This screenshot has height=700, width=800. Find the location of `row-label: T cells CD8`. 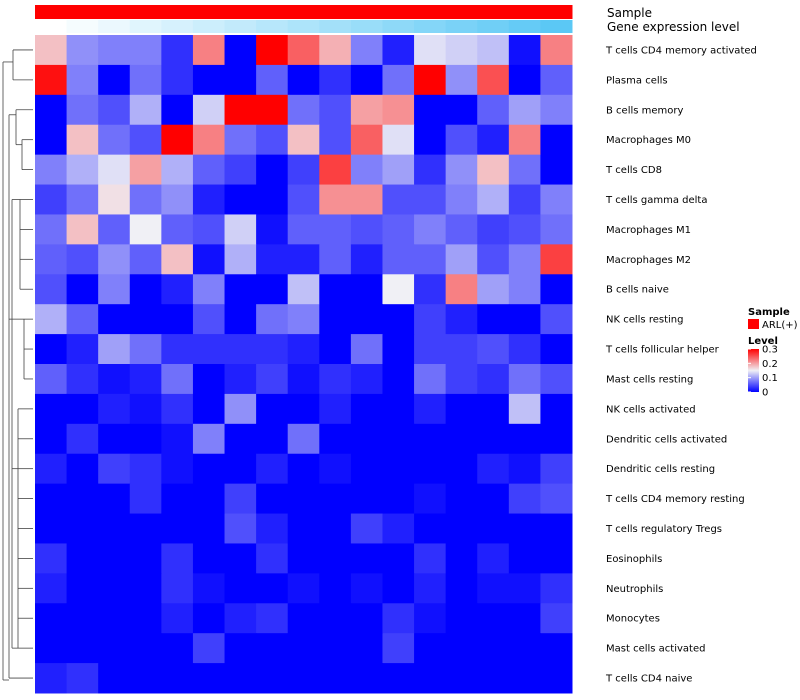

row-label: T cells CD8 is located at coordinates (633, 170).